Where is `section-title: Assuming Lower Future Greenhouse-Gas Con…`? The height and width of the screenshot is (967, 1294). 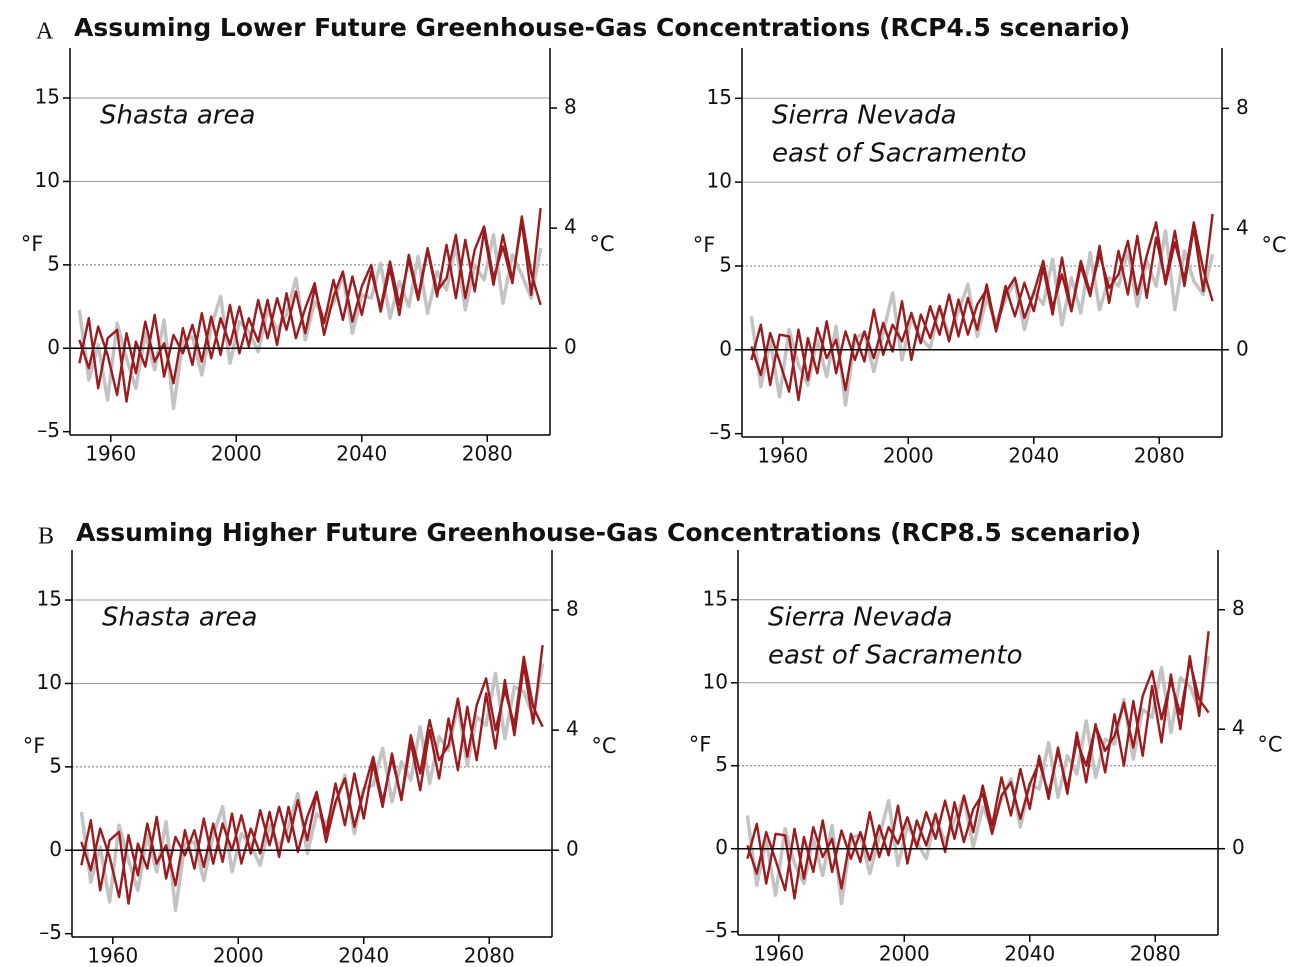 section-title: Assuming Lower Future Greenhouse-Gas Con… is located at coordinates (602, 27).